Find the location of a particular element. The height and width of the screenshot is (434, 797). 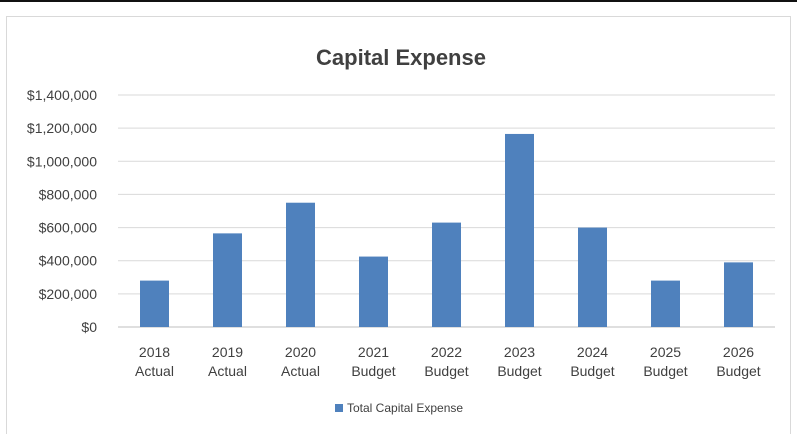

y-tick-label: $1,000,000 is located at coordinates (62, 161).